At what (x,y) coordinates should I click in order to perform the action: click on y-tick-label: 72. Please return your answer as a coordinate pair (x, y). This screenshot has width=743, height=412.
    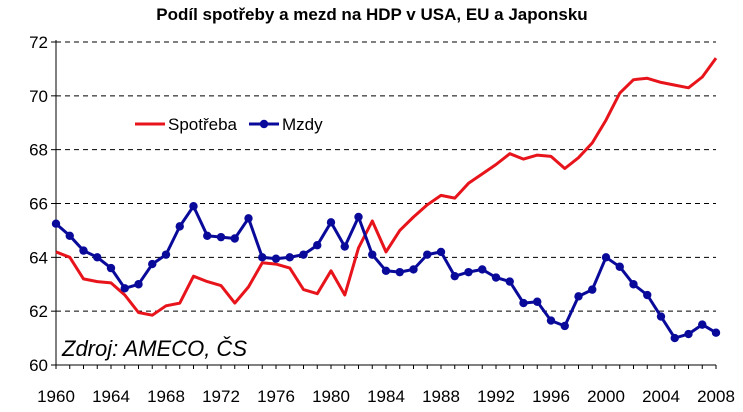
    Looking at the image, I should click on (38, 42).